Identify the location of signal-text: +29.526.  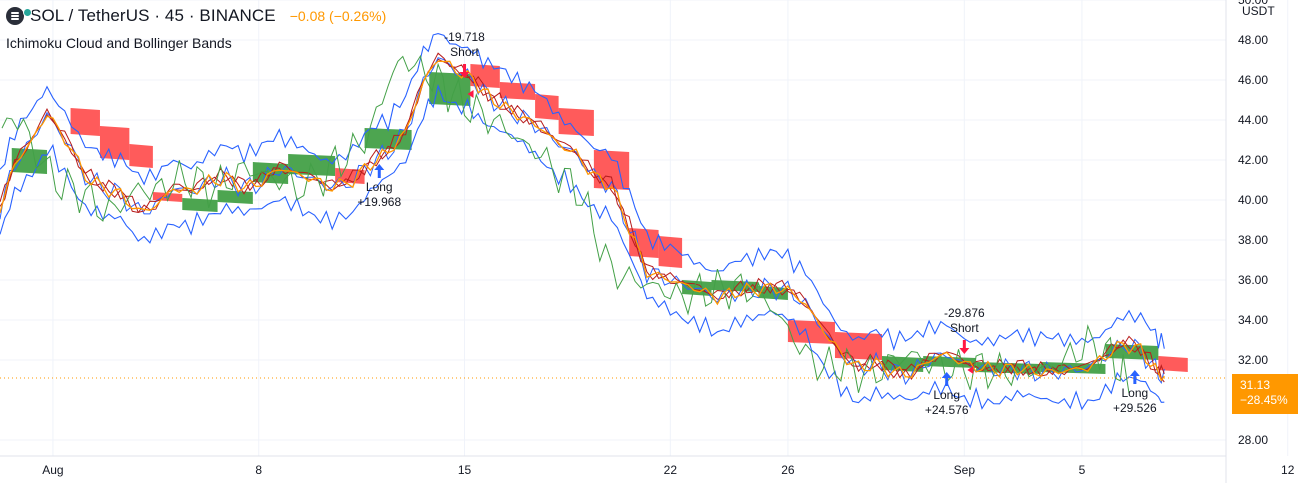
(1134, 408).